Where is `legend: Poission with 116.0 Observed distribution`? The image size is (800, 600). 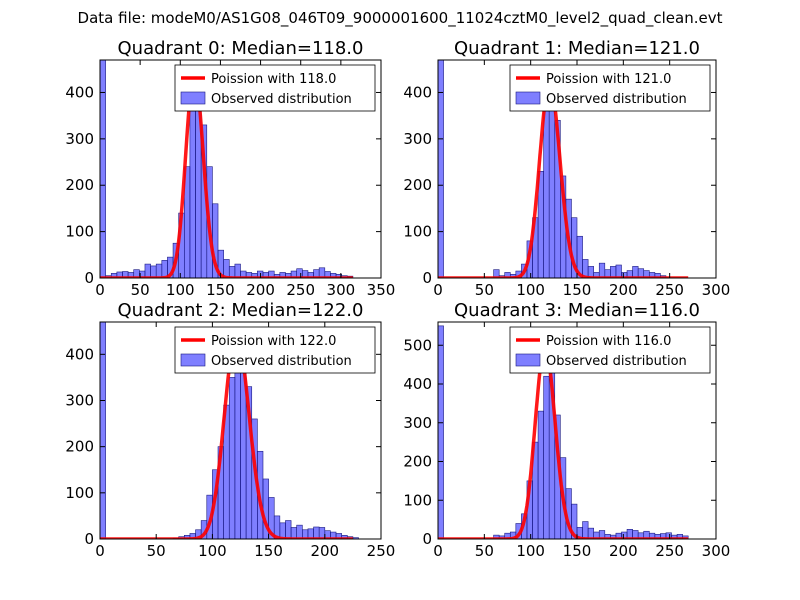 legend: Poission with 116.0 Observed distribution is located at coordinates (610, 350).